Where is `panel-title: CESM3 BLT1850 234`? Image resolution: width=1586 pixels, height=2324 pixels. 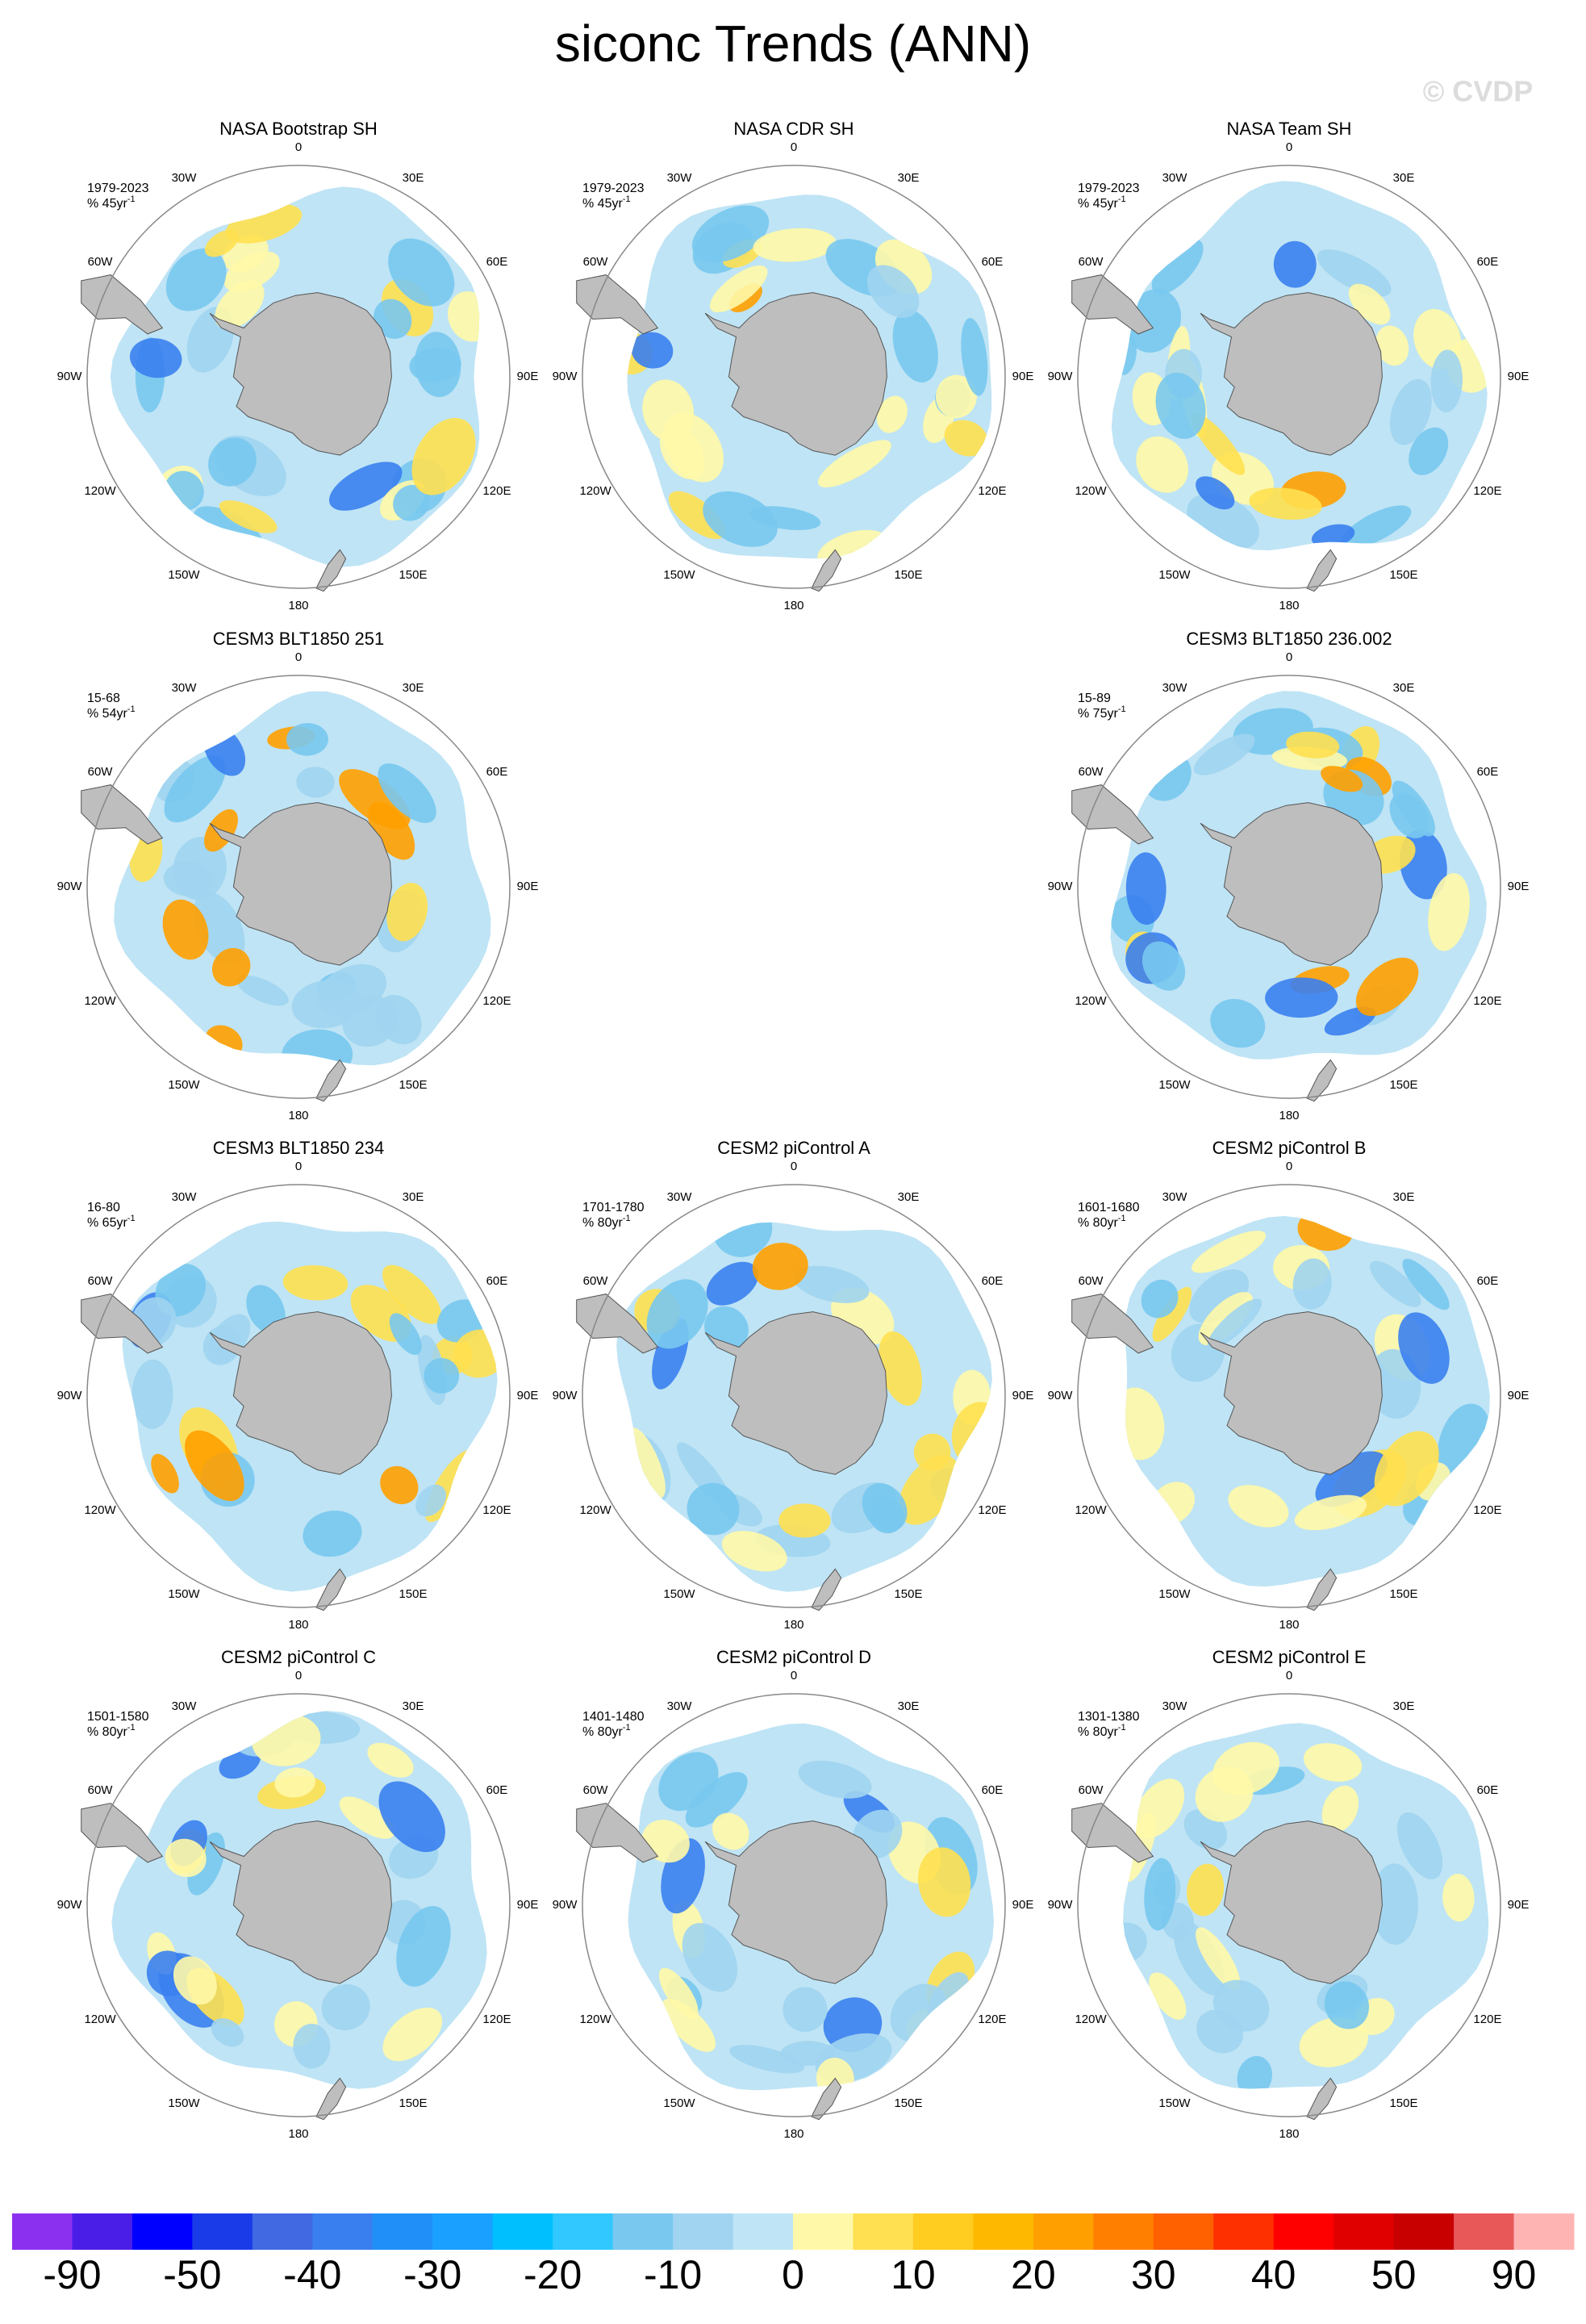 panel-title: CESM3 BLT1850 234 is located at coordinates (298, 1148).